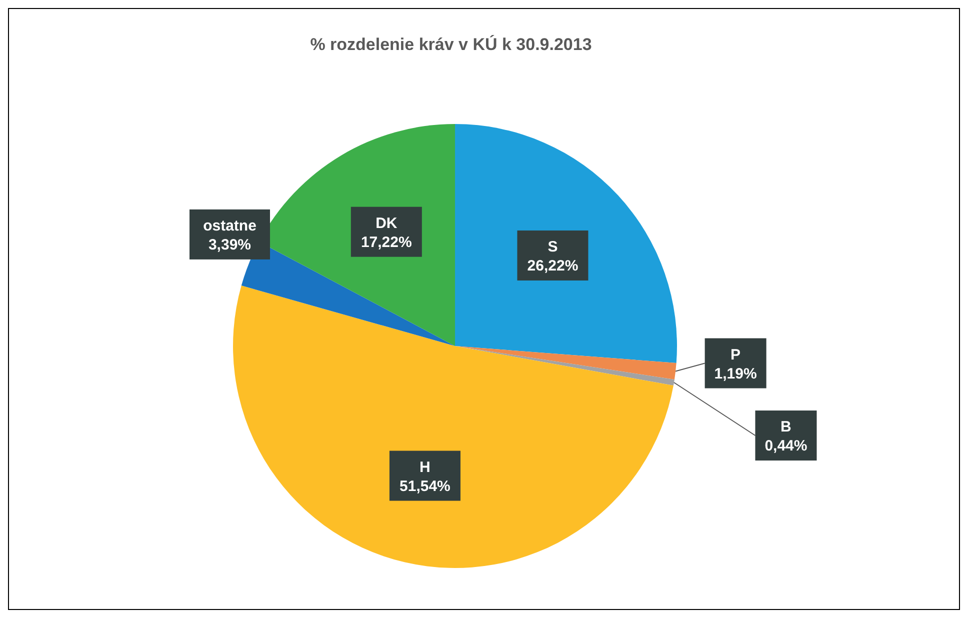  Describe the element at coordinates (386, 242) in the screenshot. I see `data-label: 17,22%` at that location.